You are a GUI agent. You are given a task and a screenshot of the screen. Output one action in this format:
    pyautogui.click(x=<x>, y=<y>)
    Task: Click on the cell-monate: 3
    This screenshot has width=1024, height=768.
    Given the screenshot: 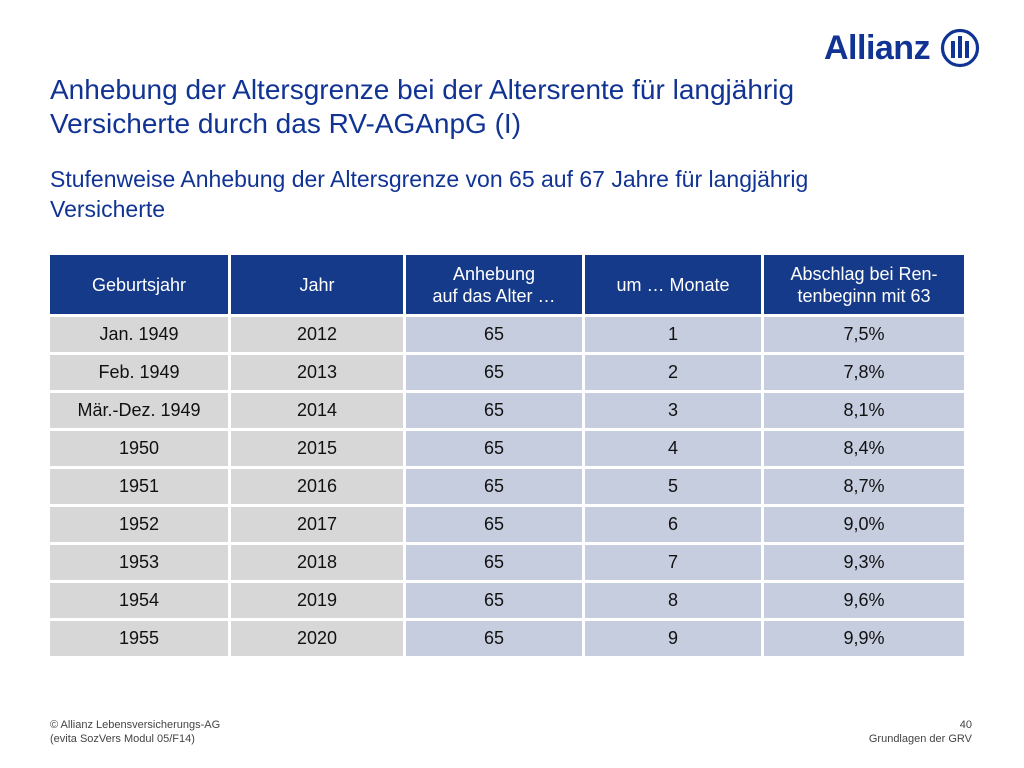 What is the action you would take?
    pyautogui.click(x=673, y=410)
    